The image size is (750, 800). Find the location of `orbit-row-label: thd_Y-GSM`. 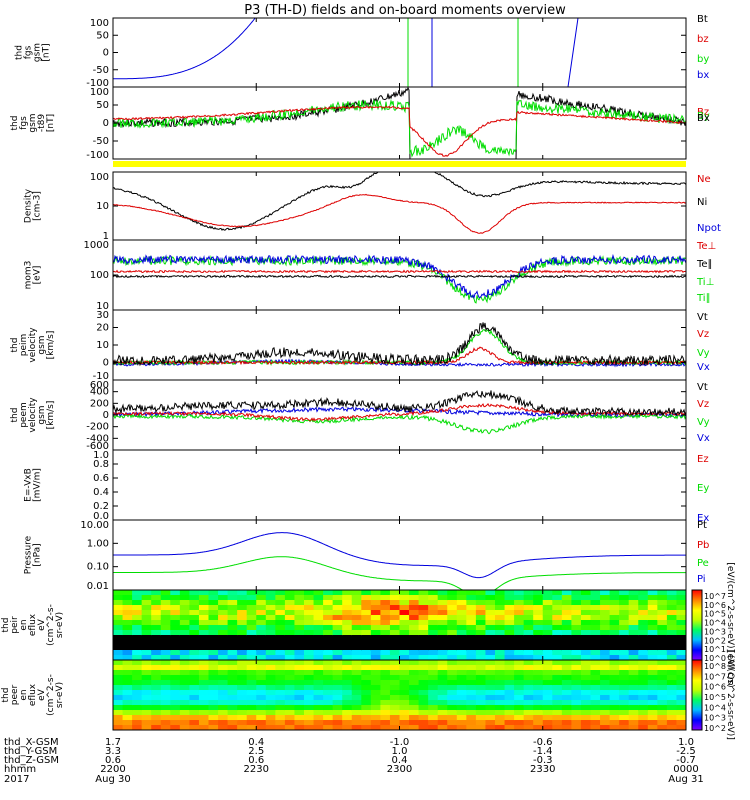

orbit-row-label: thd_Y-GSM is located at coordinates (30, 751).